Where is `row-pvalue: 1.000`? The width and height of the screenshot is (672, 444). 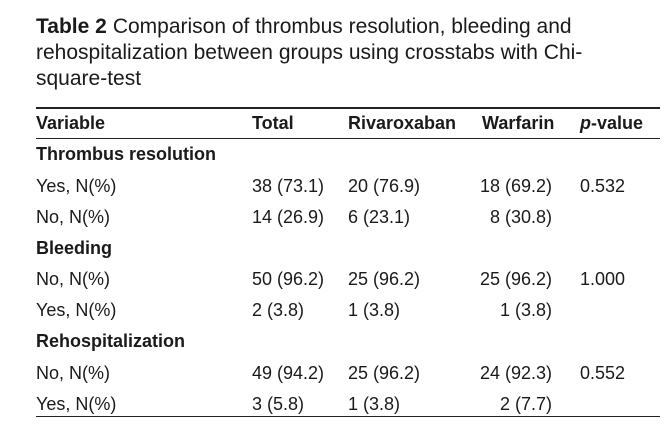
row-pvalue: 1.000 is located at coordinates (603, 279).